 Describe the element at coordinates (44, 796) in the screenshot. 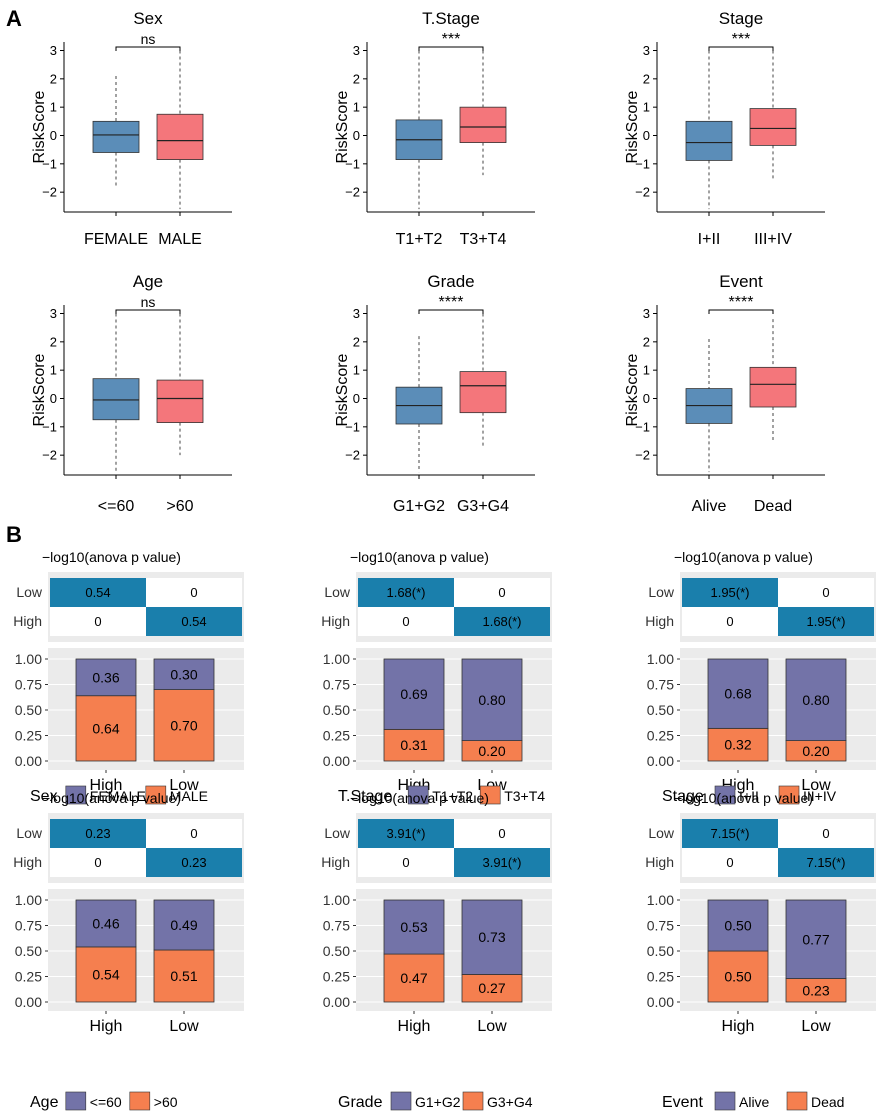

I see `legend-title: Sex` at that location.